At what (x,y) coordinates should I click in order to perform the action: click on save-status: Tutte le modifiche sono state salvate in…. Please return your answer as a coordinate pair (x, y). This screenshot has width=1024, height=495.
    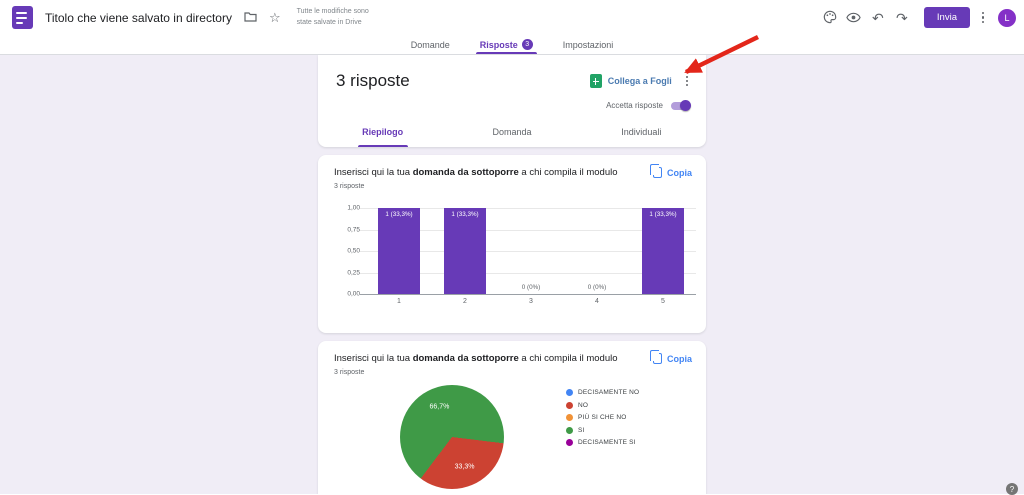
    Looking at the image, I should click on (332, 17).